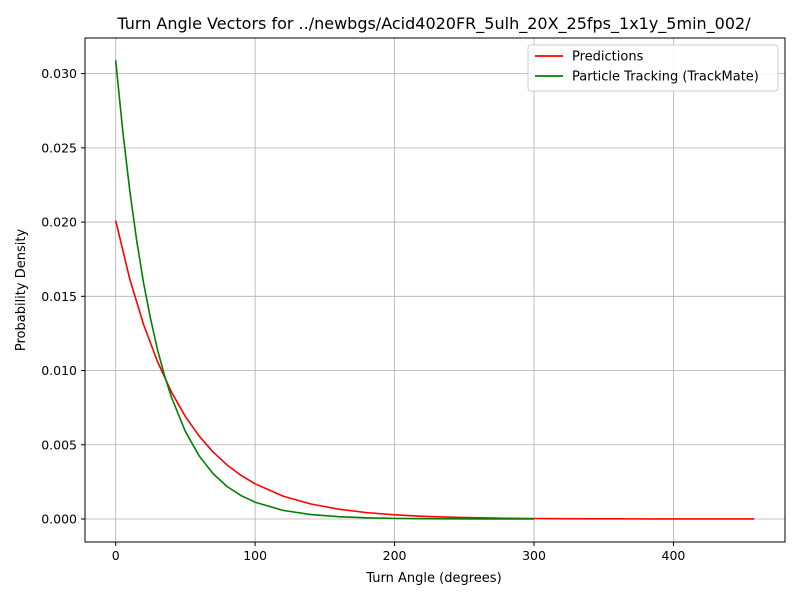  I want to click on y-tick-label: 0.015, so click(59, 296).